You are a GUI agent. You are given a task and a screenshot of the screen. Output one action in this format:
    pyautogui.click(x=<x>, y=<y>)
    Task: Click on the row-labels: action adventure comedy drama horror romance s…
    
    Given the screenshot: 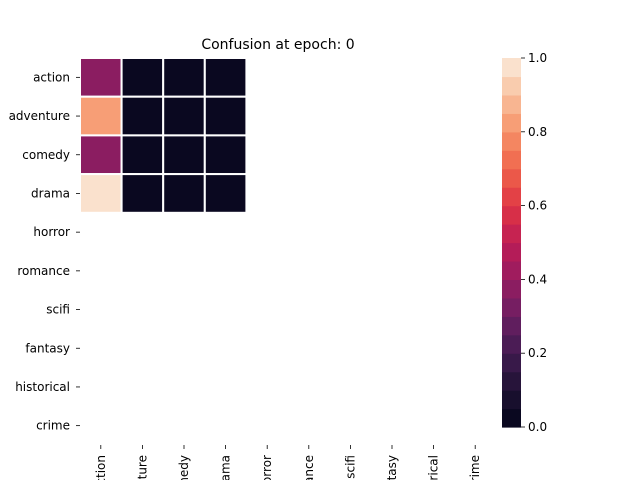 What is the action you would take?
    pyautogui.click(x=44, y=251)
    